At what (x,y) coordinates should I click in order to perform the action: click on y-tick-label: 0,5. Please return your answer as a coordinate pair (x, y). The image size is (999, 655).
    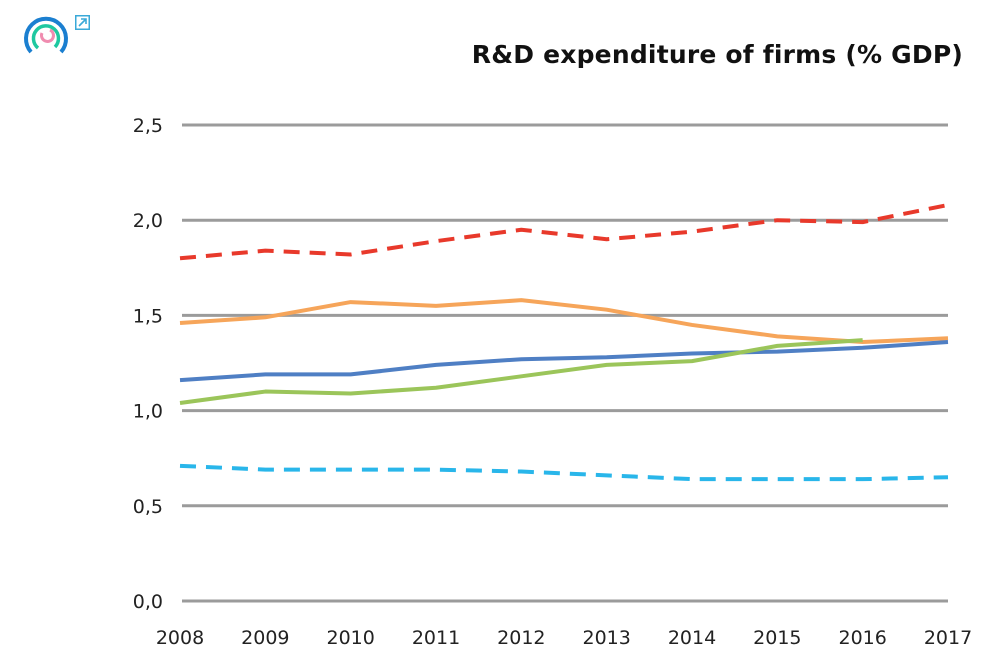
    Looking at the image, I should click on (148, 507).